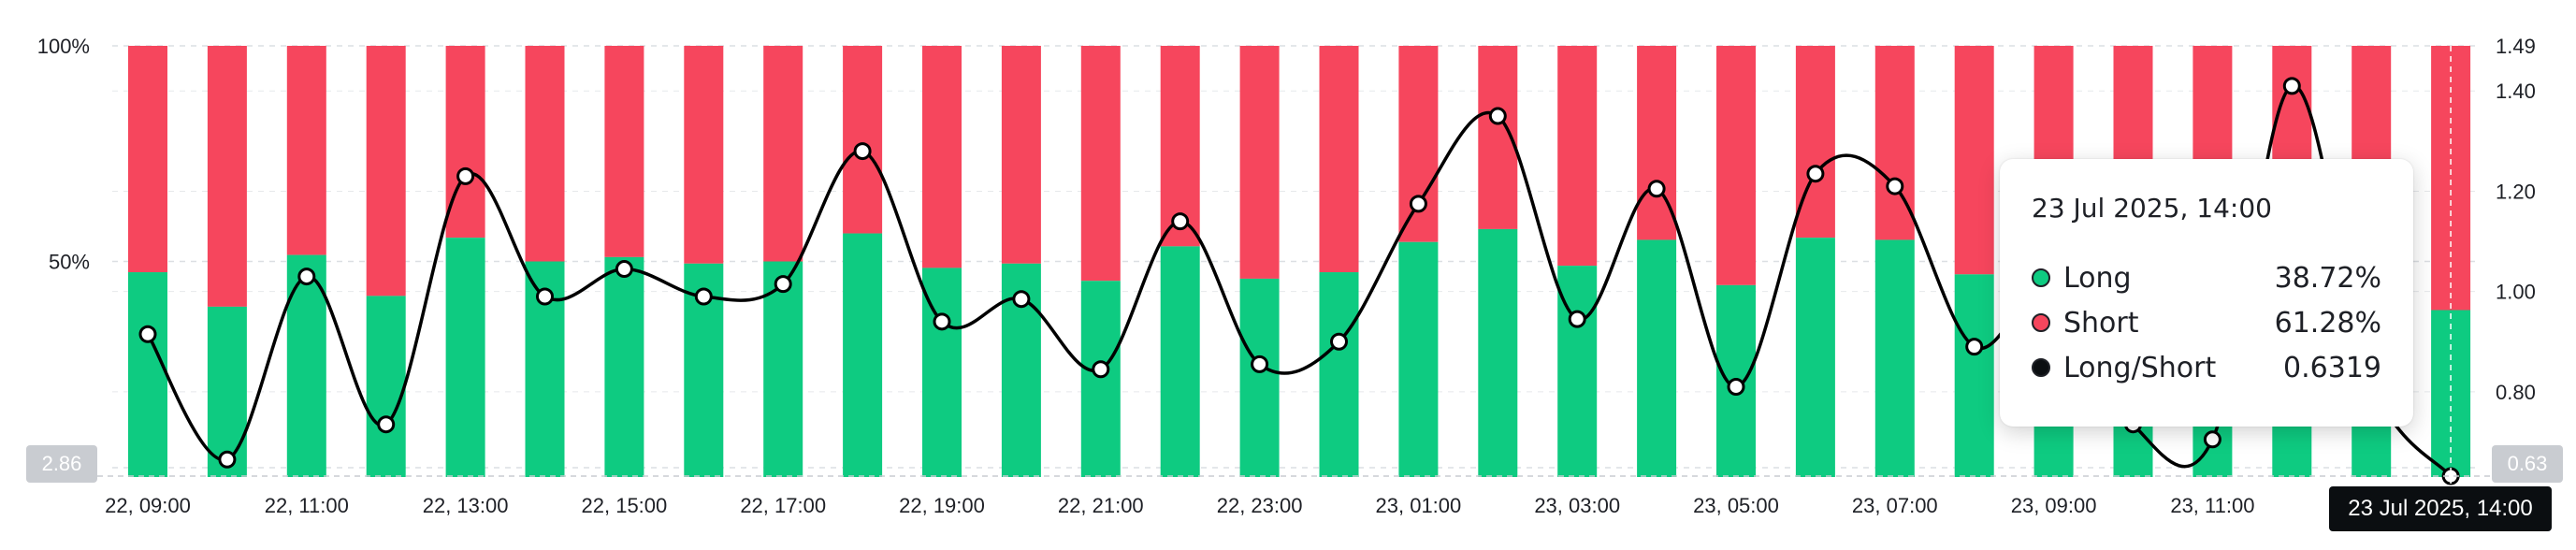 The width and height of the screenshot is (2576, 550). Describe the element at coordinates (2527, 464) in the screenshot. I see `right-axis-badge: 0.63` at that location.